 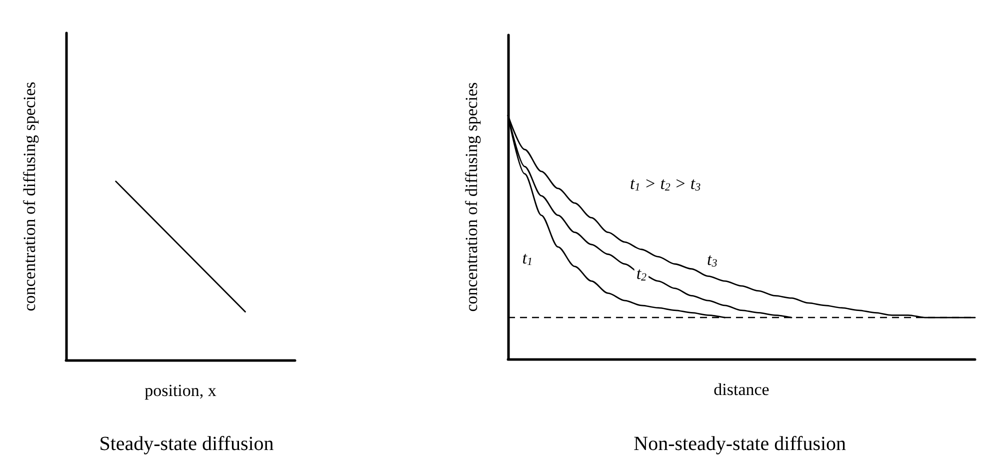 I want to click on x-axis-title: position, x, so click(x=180, y=390).